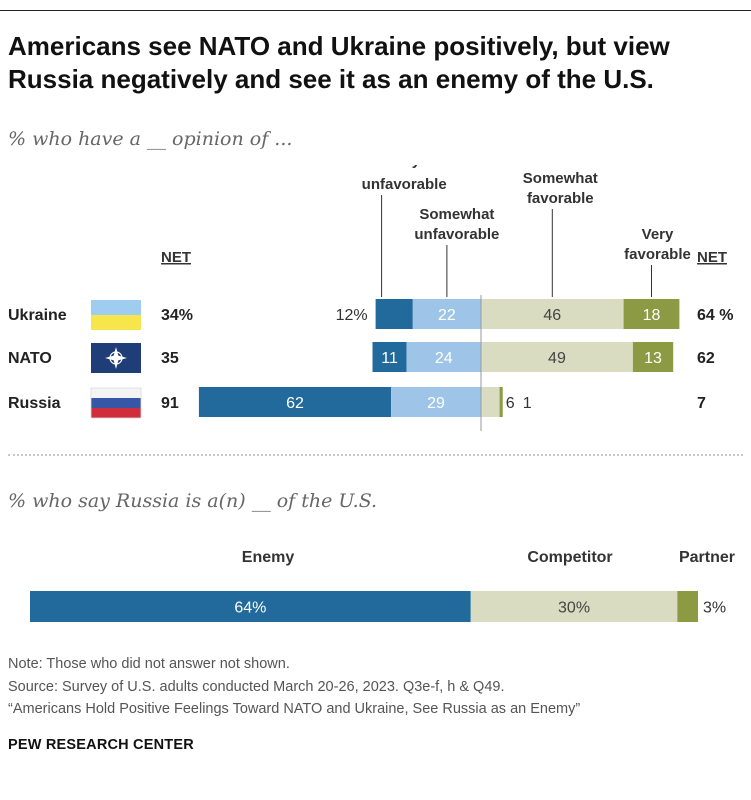  What do you see at coordinates (268, 557) in the screenshot?
I see `category-label-enemy: Enemy` at bounding box center [268, 557].